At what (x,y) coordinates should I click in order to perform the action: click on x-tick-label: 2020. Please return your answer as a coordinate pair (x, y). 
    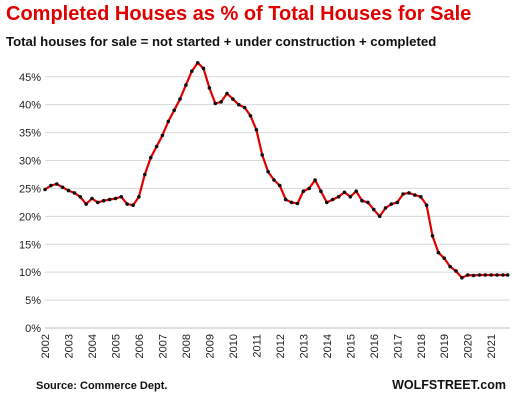
    Looking at the image, I should click on (469, 346).